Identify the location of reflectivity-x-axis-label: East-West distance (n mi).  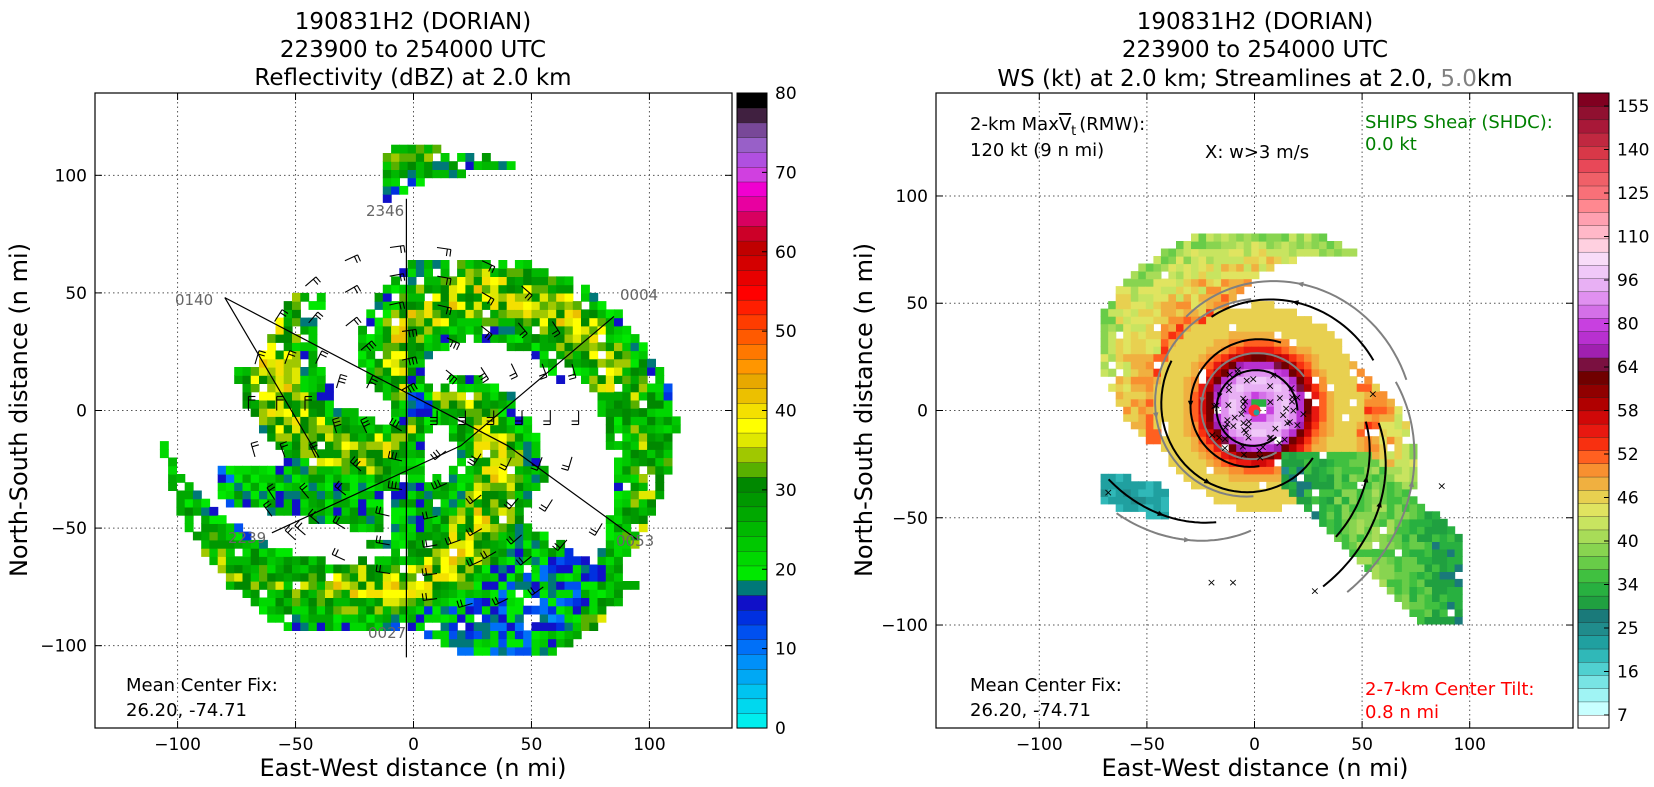
(412, 768).